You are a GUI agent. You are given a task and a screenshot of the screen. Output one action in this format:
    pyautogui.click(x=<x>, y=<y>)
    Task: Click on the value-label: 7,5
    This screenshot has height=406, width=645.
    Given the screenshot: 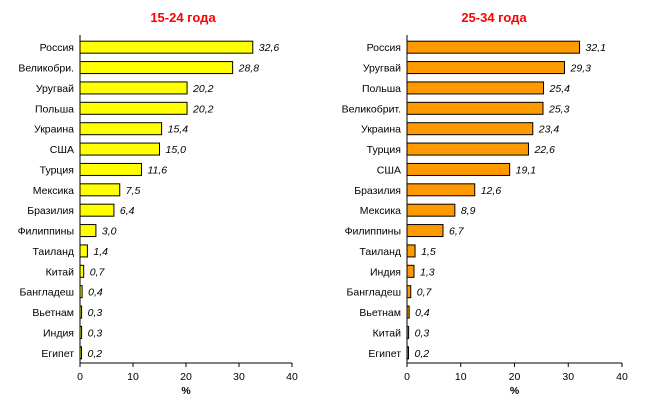 What is the action you would take?
    pyautogui.click(x=133, y=191)
    